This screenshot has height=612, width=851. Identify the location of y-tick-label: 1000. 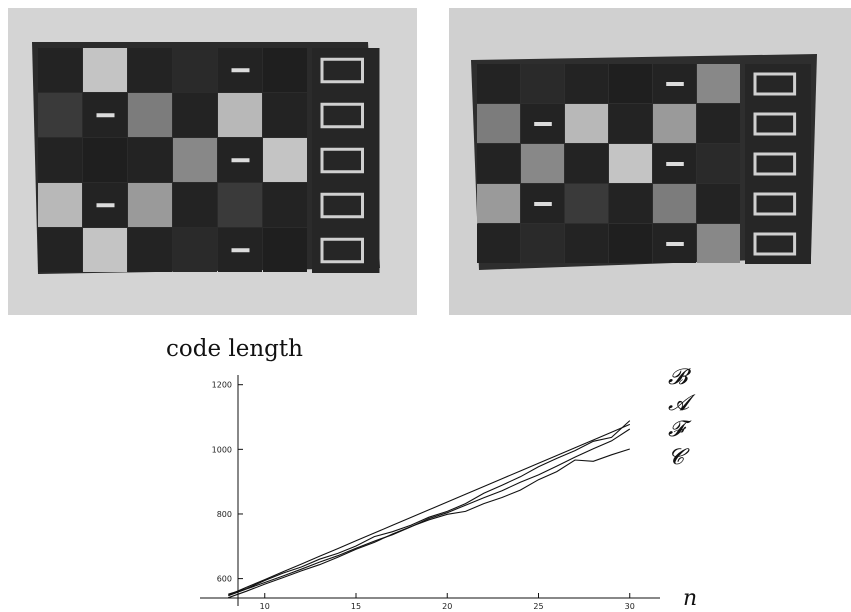
(222, 449).